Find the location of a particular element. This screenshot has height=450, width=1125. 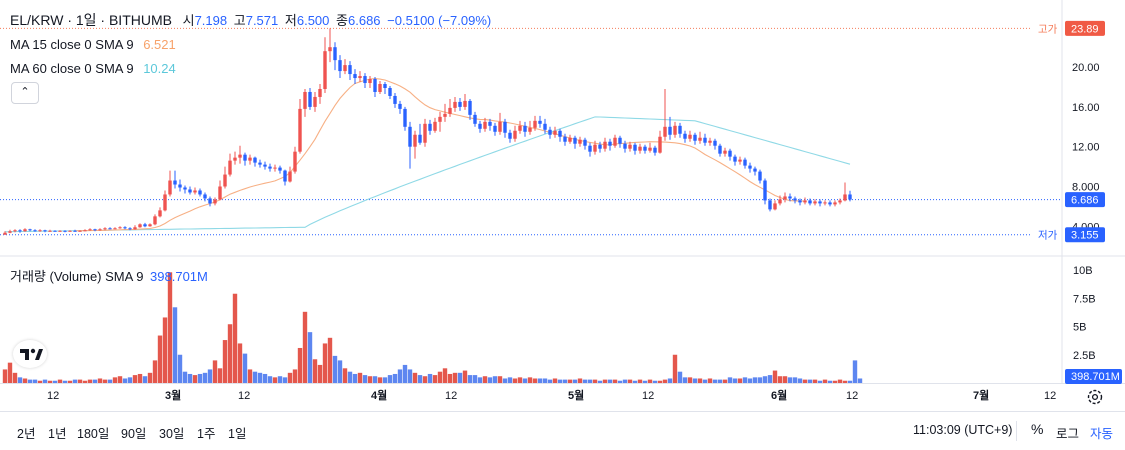

settings-button is located at coordinates (1095, 397).